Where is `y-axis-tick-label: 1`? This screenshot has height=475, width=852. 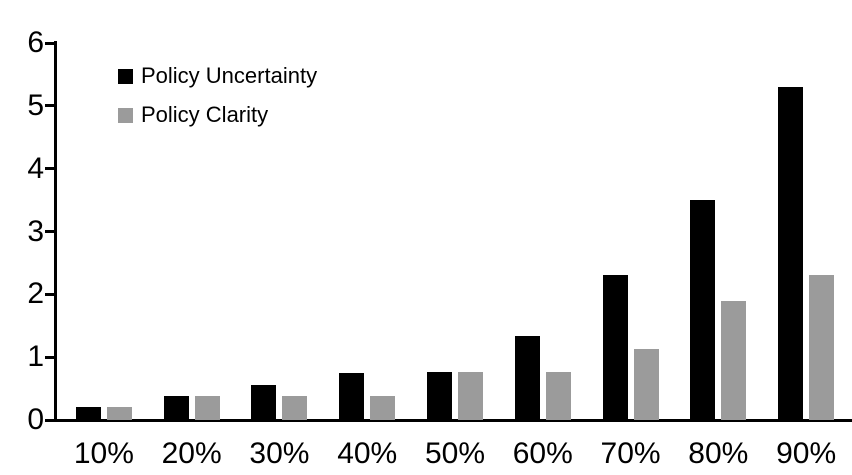
y-axis-tick-label: 1 is located at coordinates (35, 357).